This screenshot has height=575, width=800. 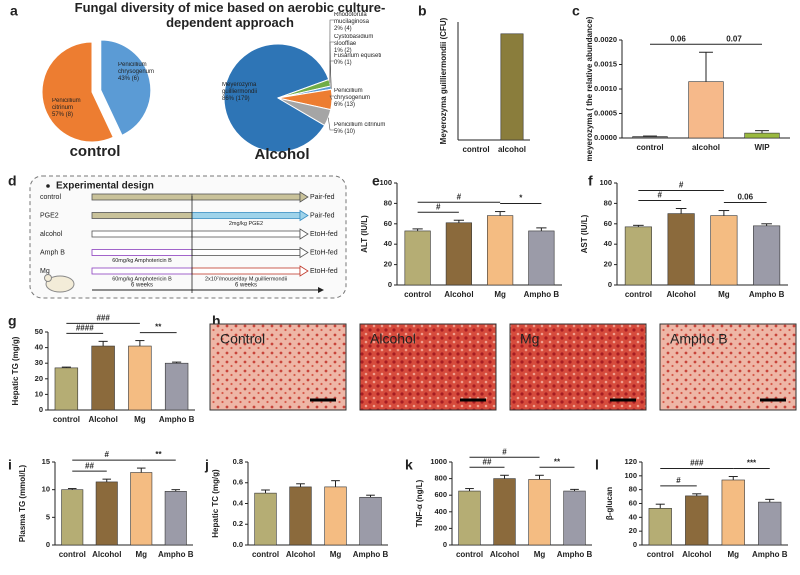 What do you see at coordinates (428, 367) in the screenshot?
I see `histology-image` at bounding box center [428, 367].